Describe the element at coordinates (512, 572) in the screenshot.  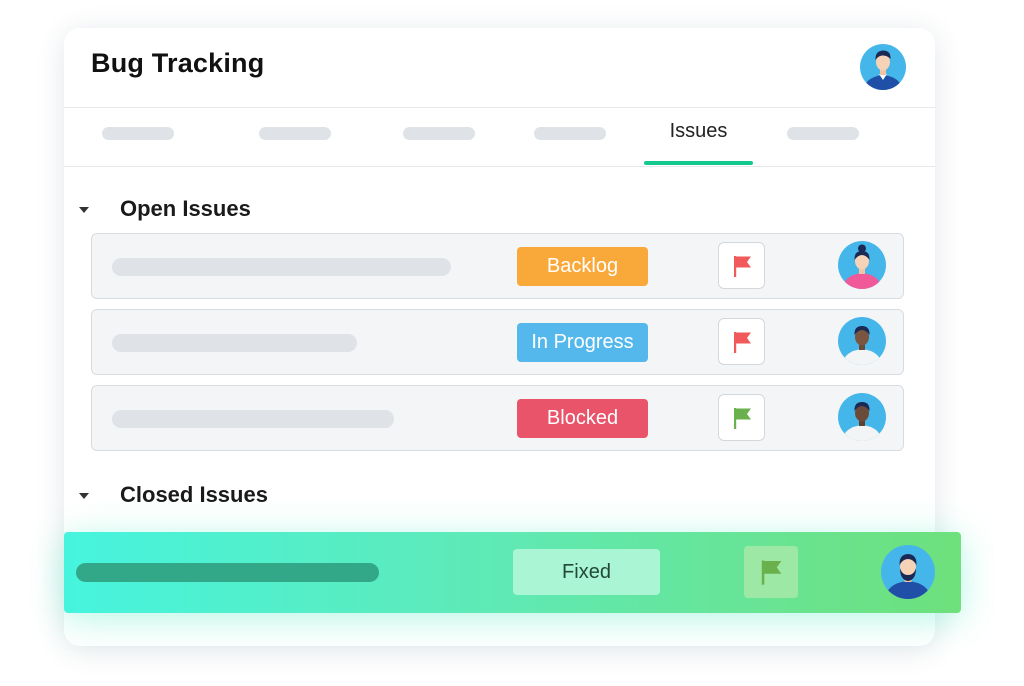
I see `closed-issue-row: Fixed` at that location.